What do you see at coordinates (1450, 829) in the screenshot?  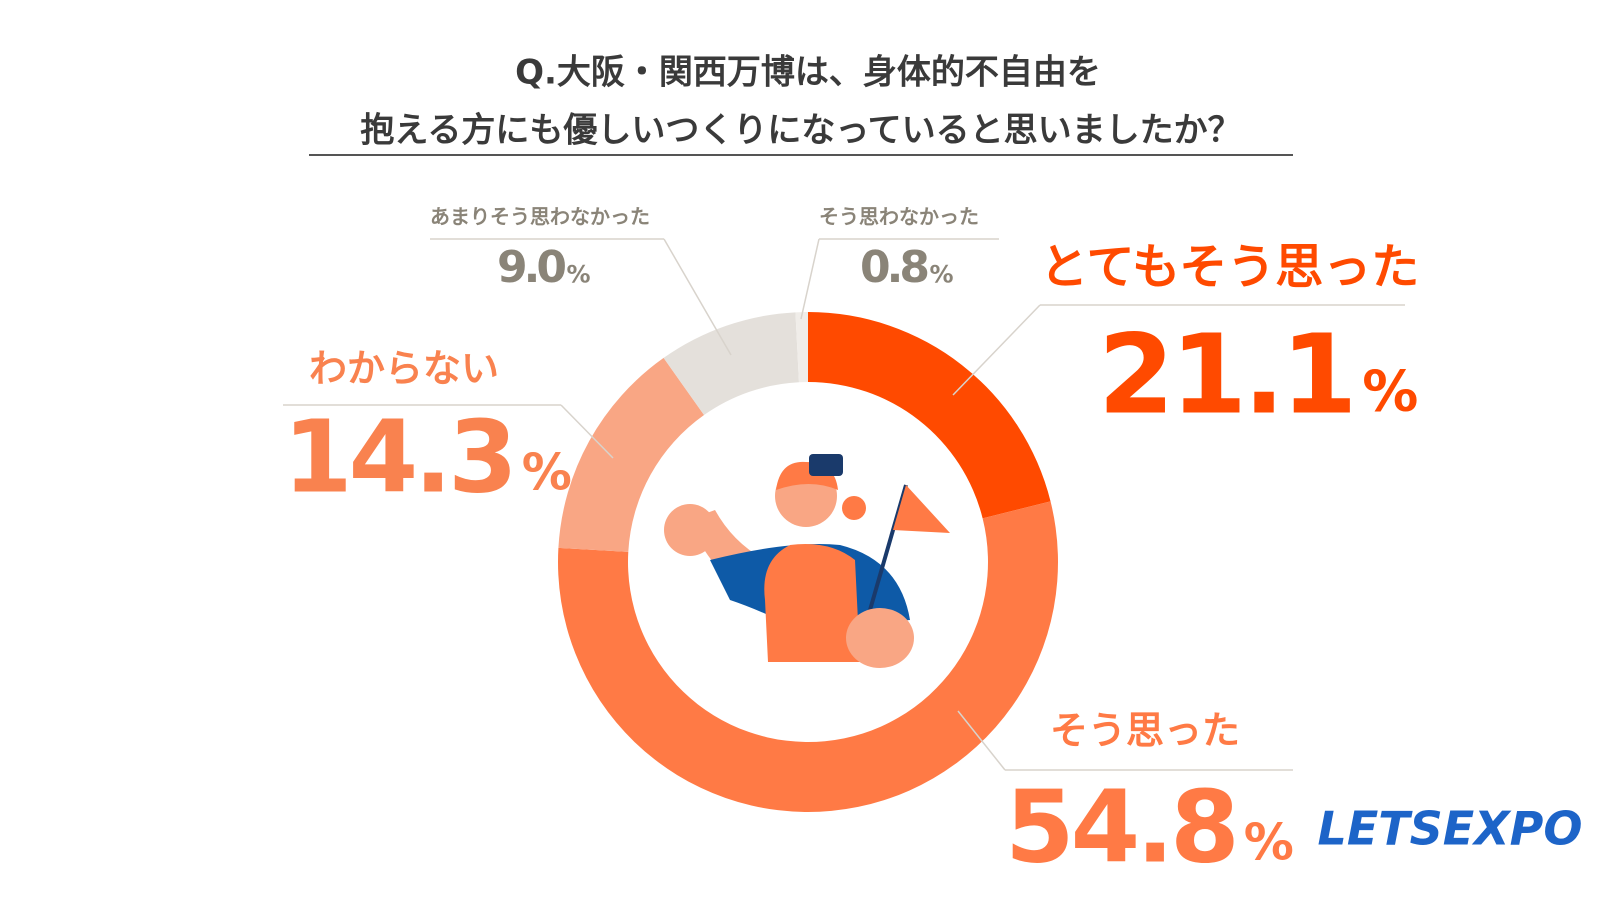 I see `logo: LETSEXPO` at bounding box center [1450, 829].